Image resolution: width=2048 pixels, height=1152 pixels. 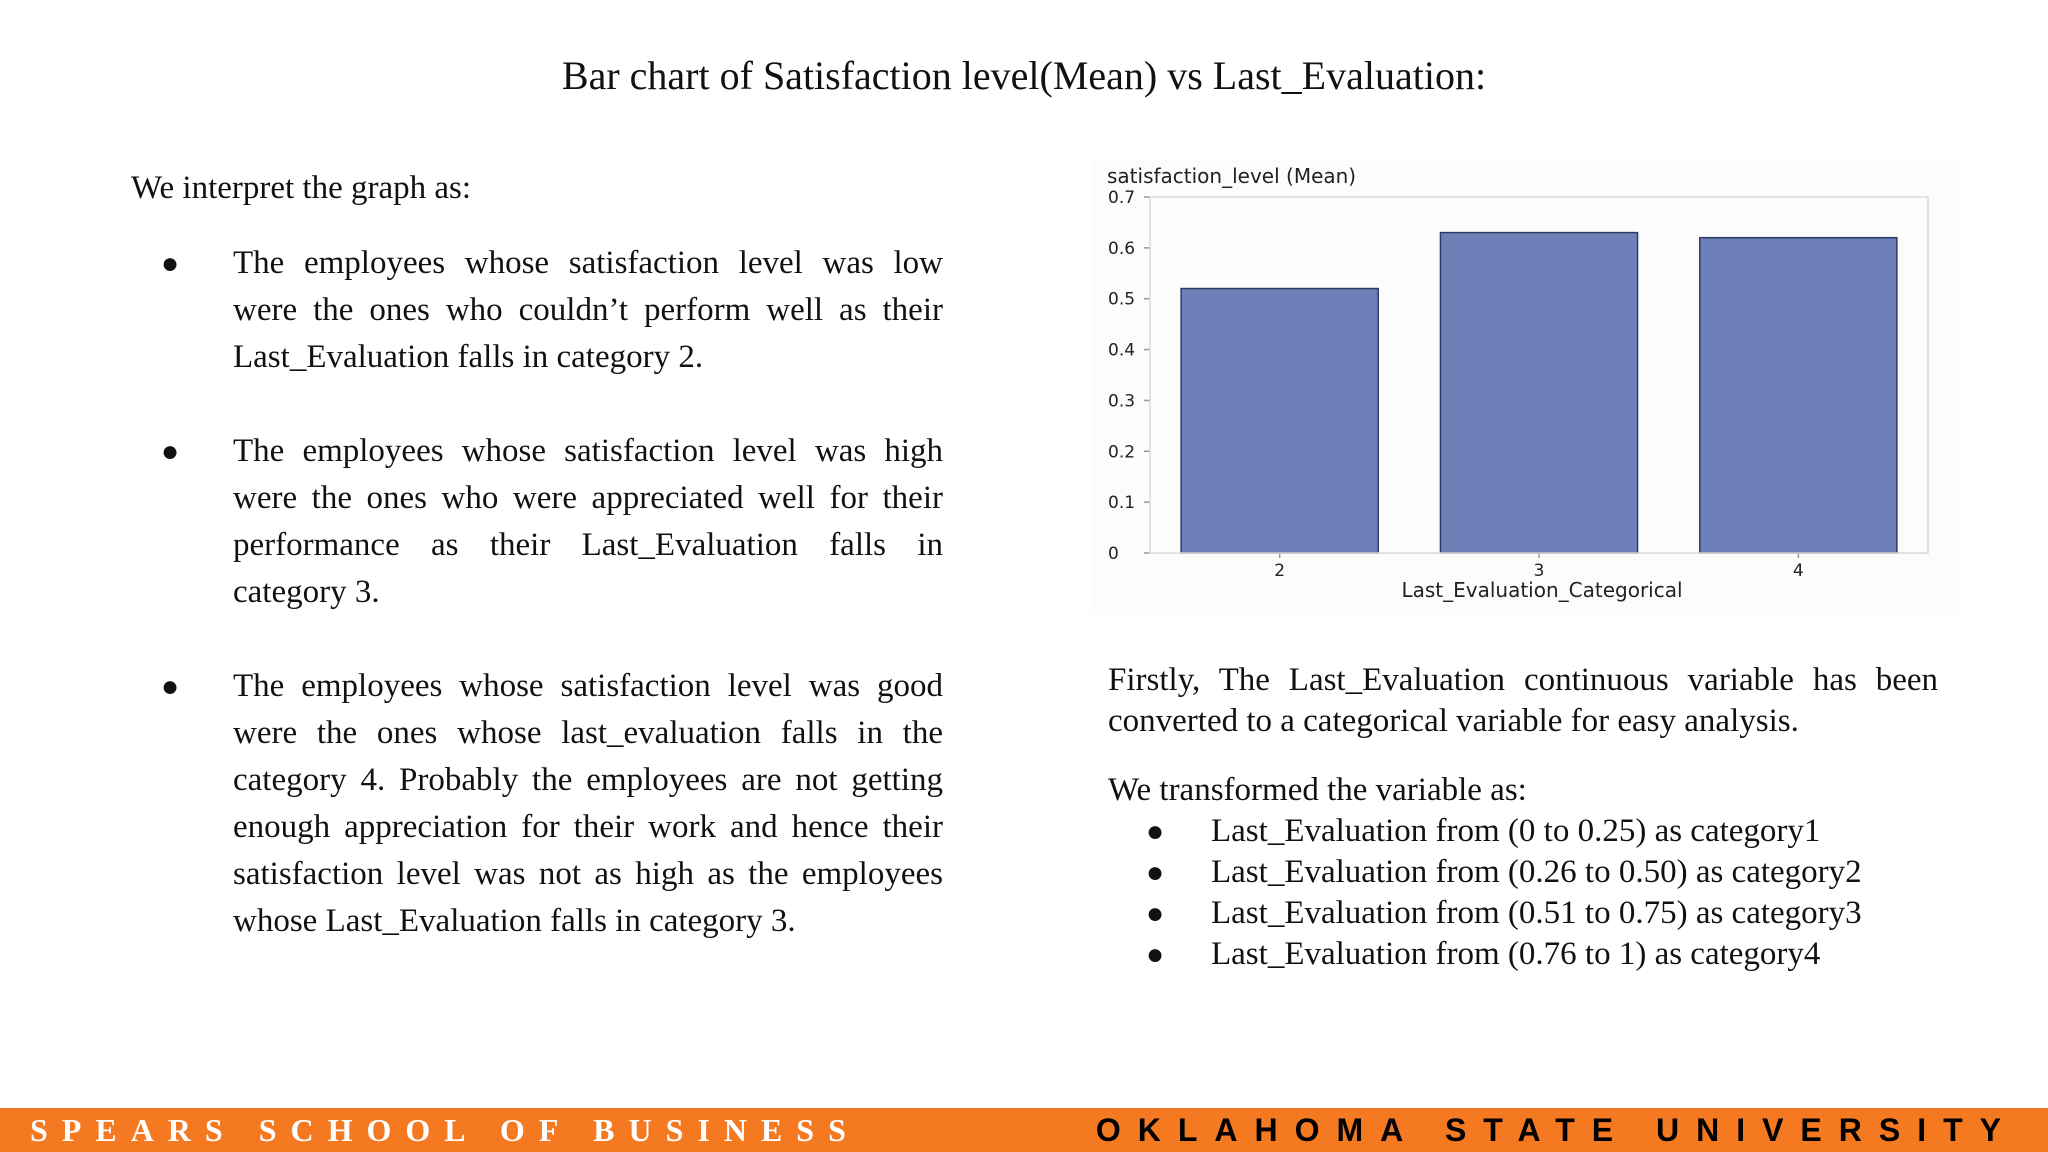 What do you see at coordinates (1539, 571) in the screenshot?
I see `x-tick-label: 3` at bounding box center [1539, 571].